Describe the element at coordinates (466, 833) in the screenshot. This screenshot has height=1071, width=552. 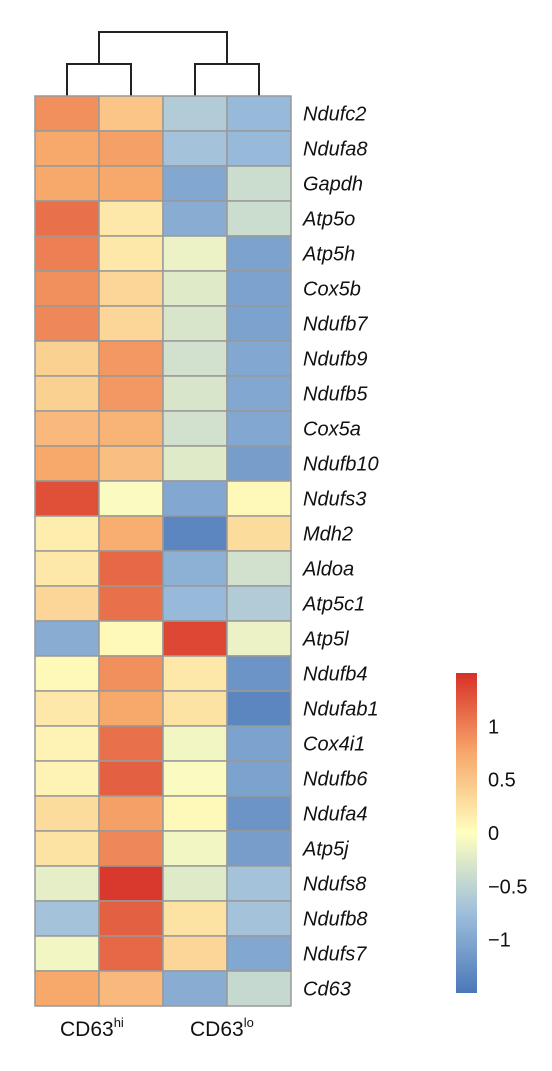
I see `colorbar-bar` at that location.